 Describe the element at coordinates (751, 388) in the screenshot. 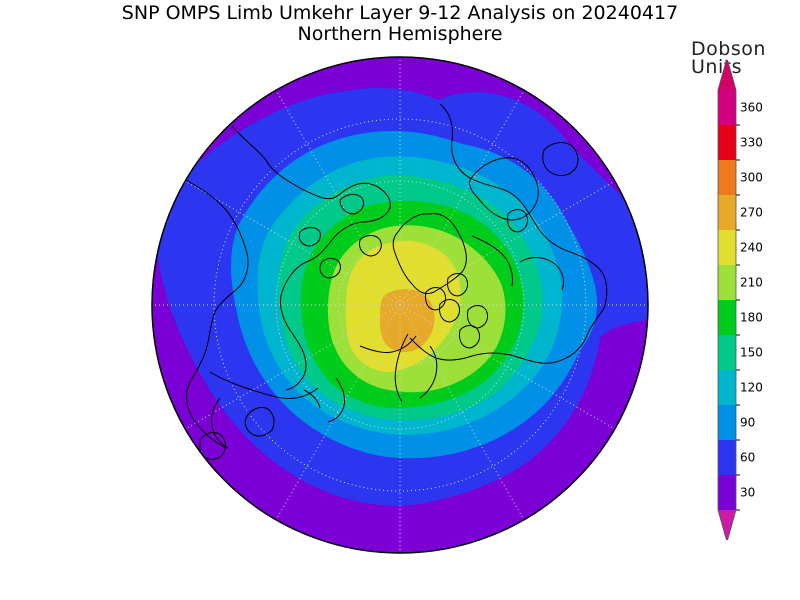

I see `colorbar-label: 120` at that location.